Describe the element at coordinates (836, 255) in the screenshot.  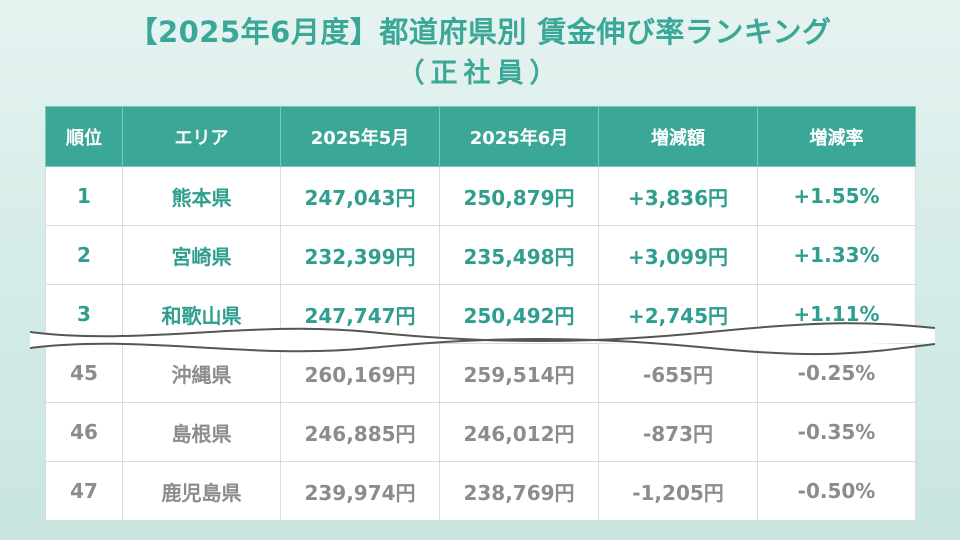
I see `rate-cell: +1.33%` at that location.